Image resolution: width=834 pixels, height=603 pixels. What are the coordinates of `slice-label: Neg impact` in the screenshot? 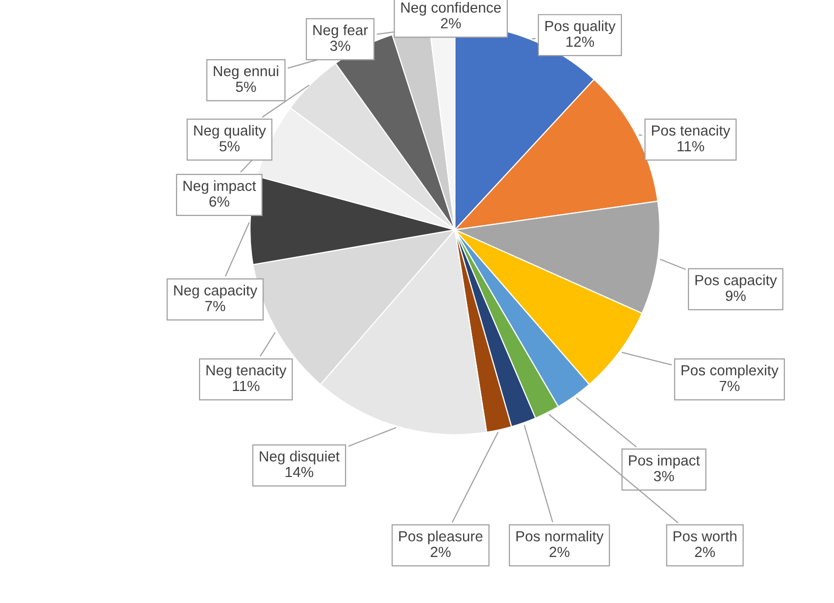 It's located at (220, 187).